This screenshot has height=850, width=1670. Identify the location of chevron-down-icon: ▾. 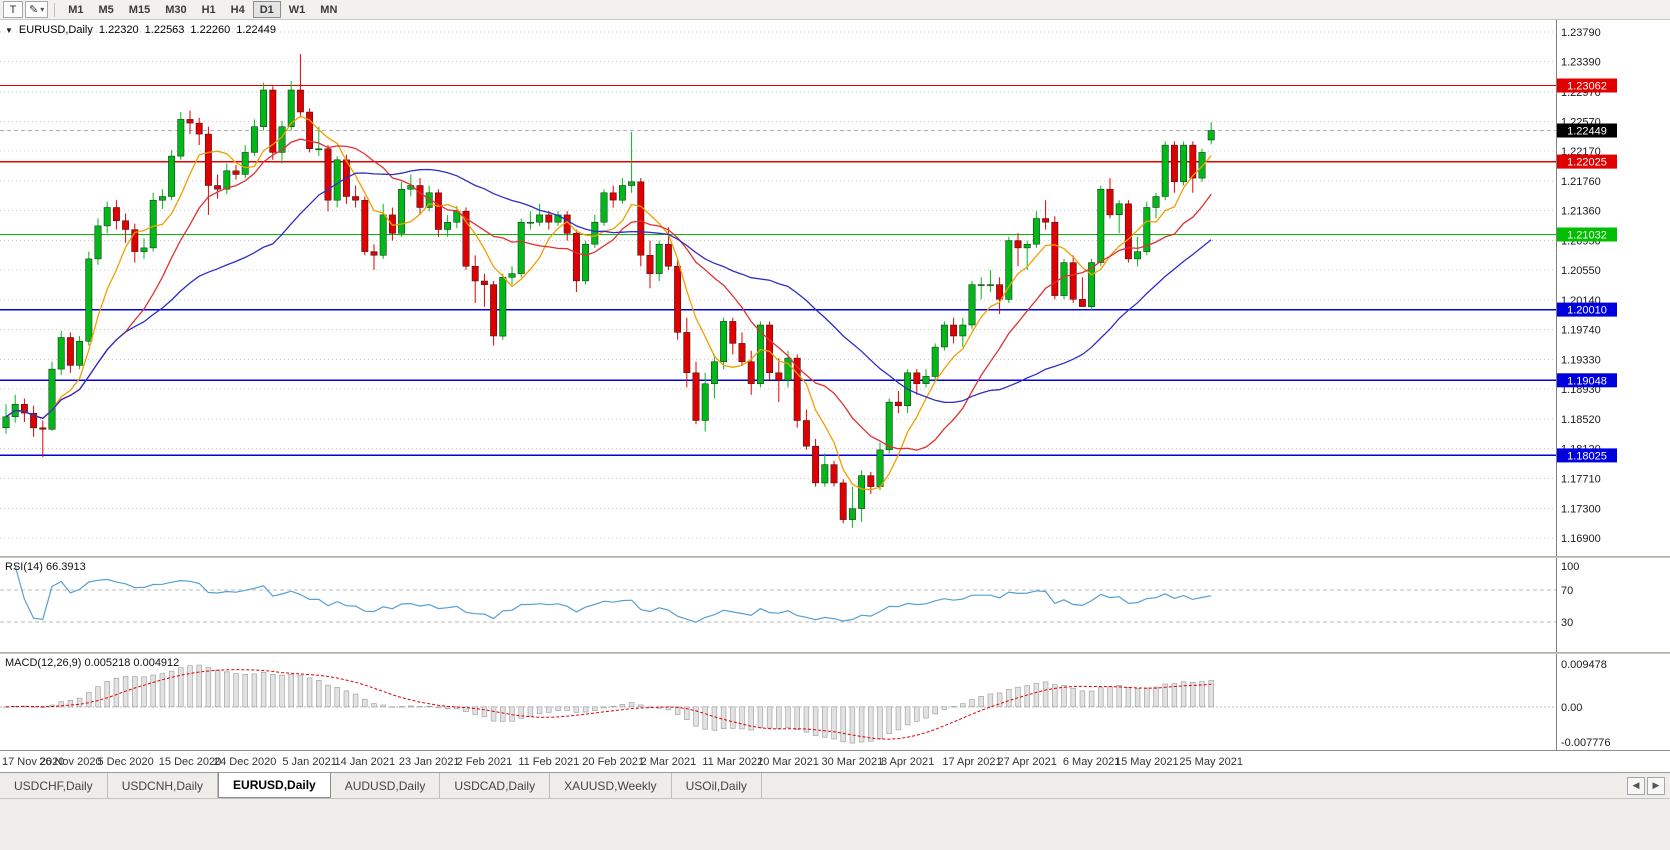
(42, 9).